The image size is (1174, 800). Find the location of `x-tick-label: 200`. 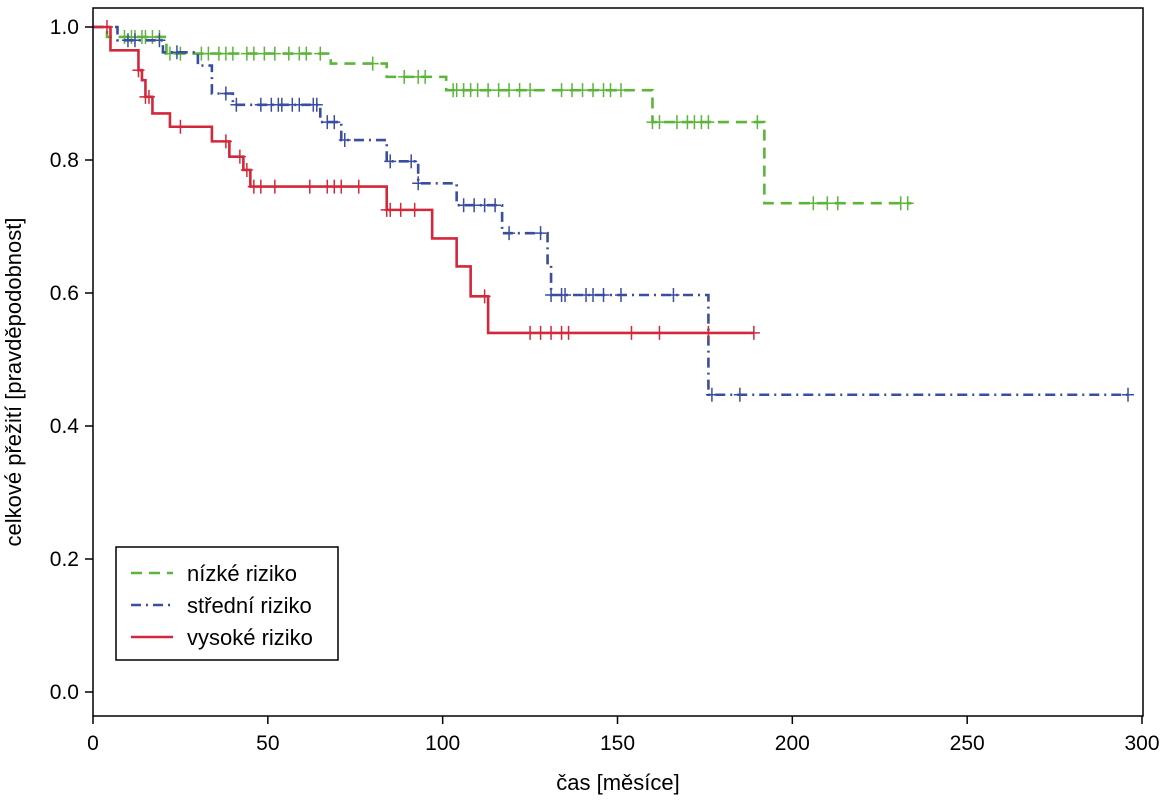

x-tick-label: 200 is located at coordinates (792, 743).